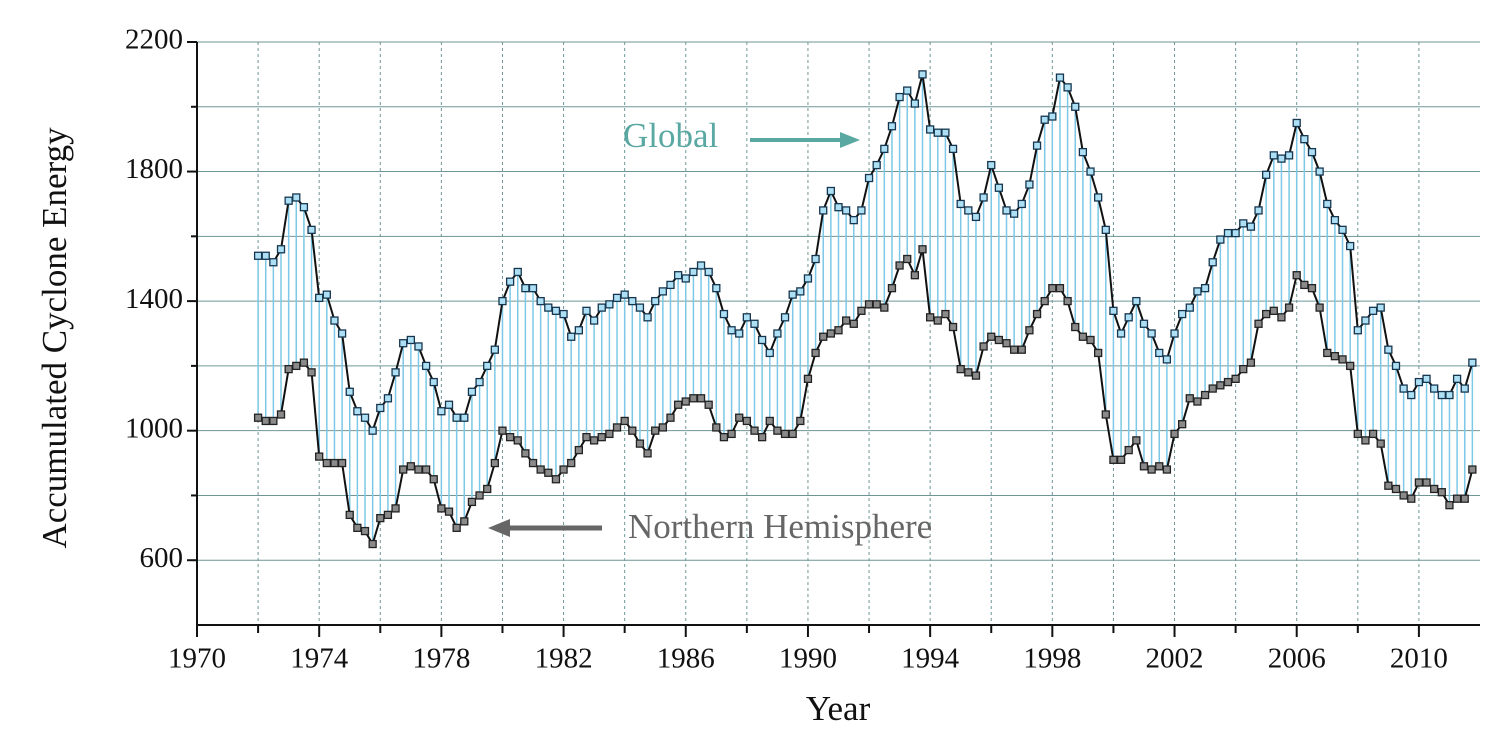 This screenshot has height=746, width=1500. What do you see at coordinates (1419, 659) in the screenshot?
I see `x-tick-label: 2010` at bounding box center [1419, 659].